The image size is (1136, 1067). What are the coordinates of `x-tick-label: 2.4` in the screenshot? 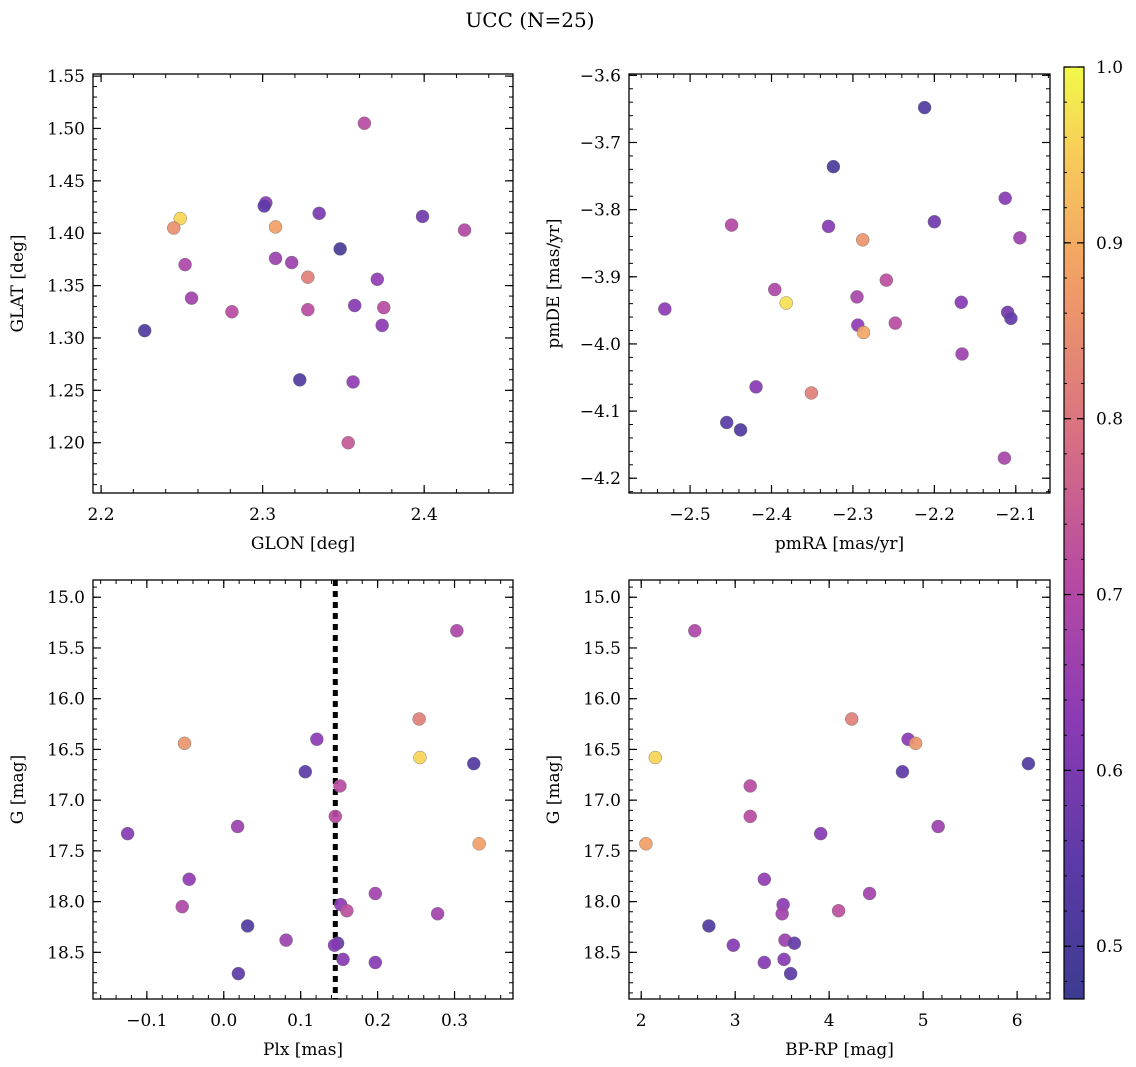 It's located at (424, 515).